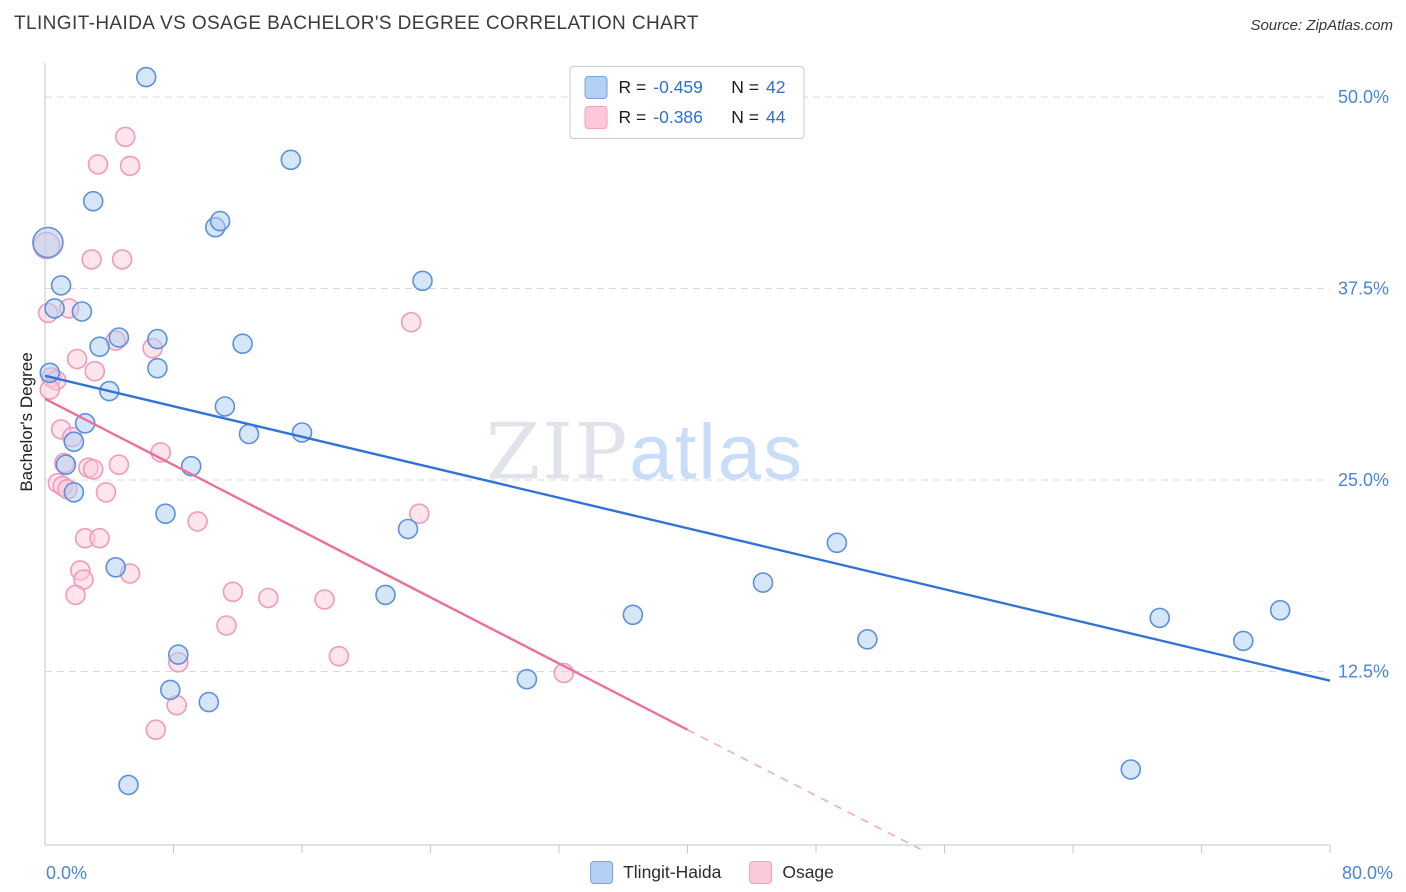 This screenshot has height=892, width=1406. I want to click on bottom-axis-row: 0.0% Tlingit-Haida Osage 80.0%, so click(703, 871).